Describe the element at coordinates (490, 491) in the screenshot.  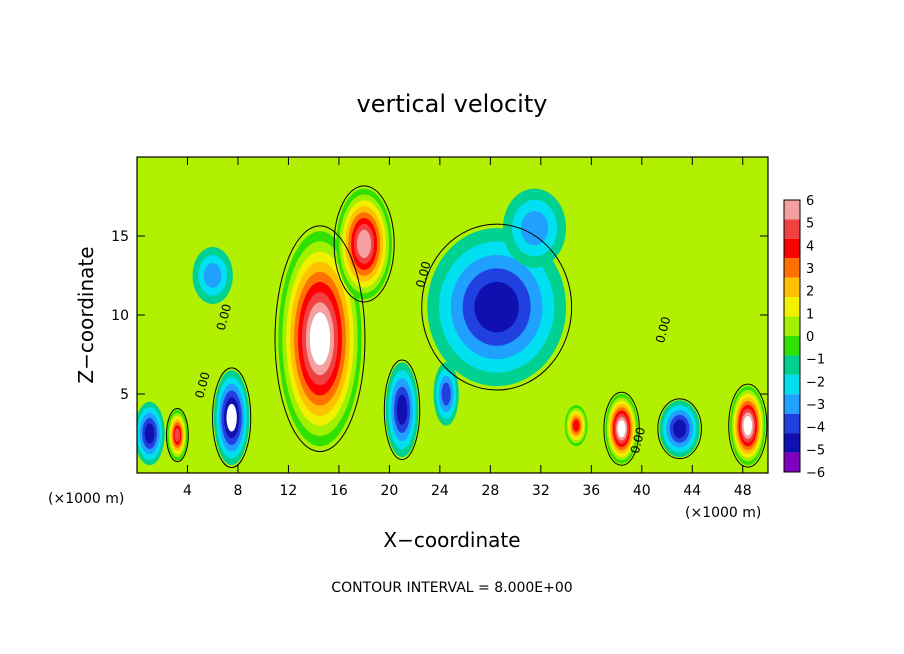
I see `x-tick-label: 28` at that location.